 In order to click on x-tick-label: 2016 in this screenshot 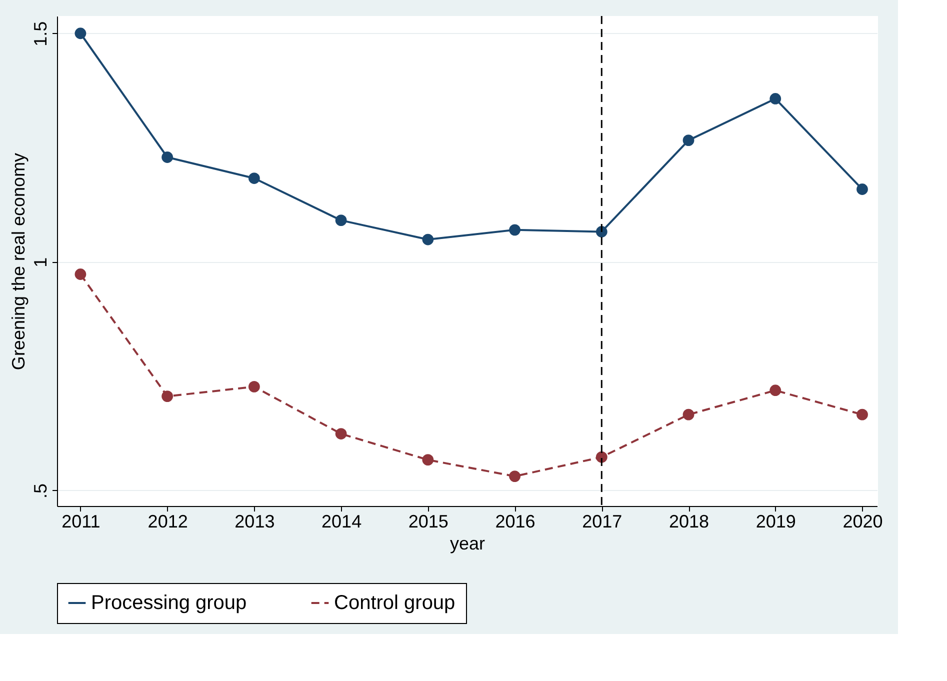, I will do `click(515, 522)`.